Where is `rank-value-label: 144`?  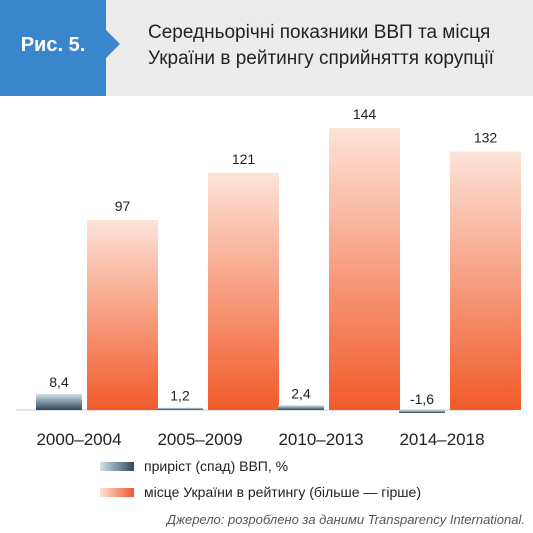
rank-value-label: 144 is located at coordinates (365, 114).